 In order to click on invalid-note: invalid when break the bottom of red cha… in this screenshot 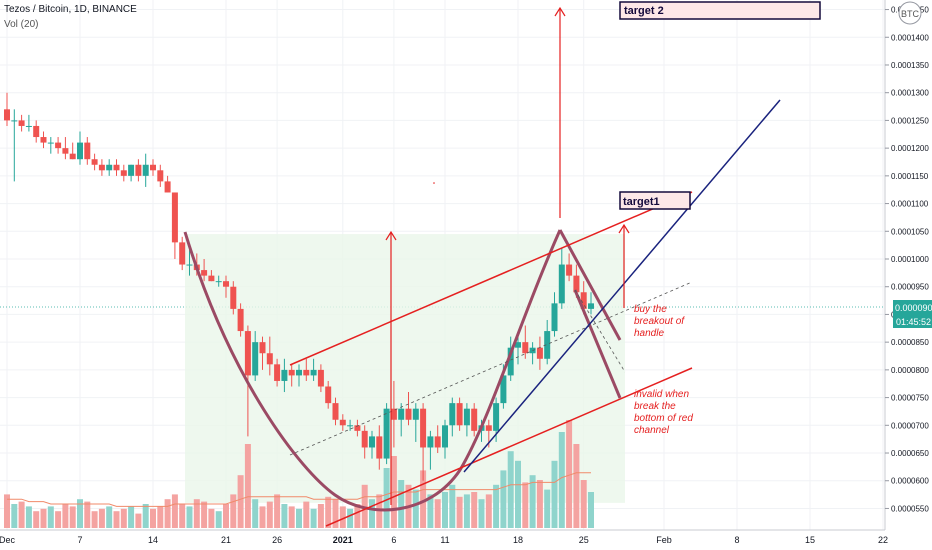, I will do `click(663, 412)`.